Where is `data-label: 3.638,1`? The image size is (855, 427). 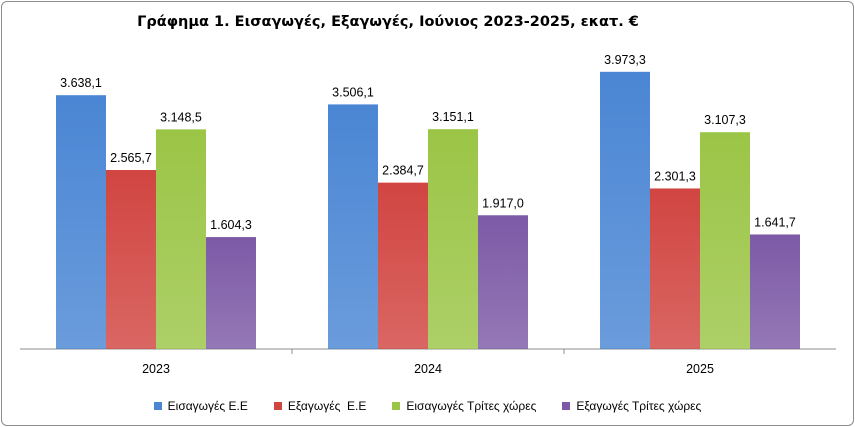 data-label: 3.638,1 is located at coordinates (81, 83).